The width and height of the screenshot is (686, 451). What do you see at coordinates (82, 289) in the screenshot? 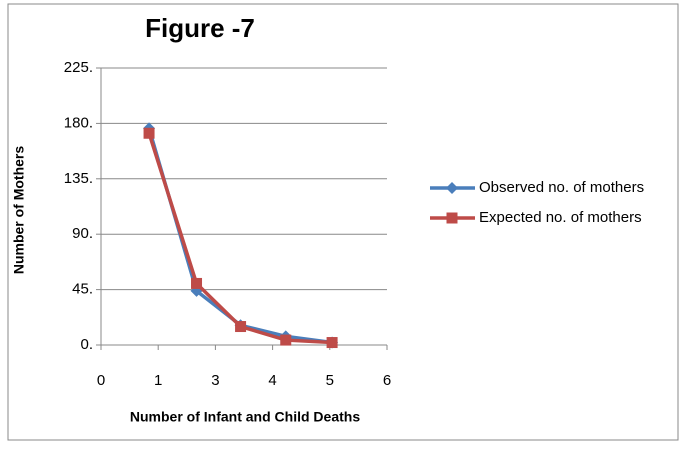
I see `y-tick-label: 45.` at bounding box center [82, 289].